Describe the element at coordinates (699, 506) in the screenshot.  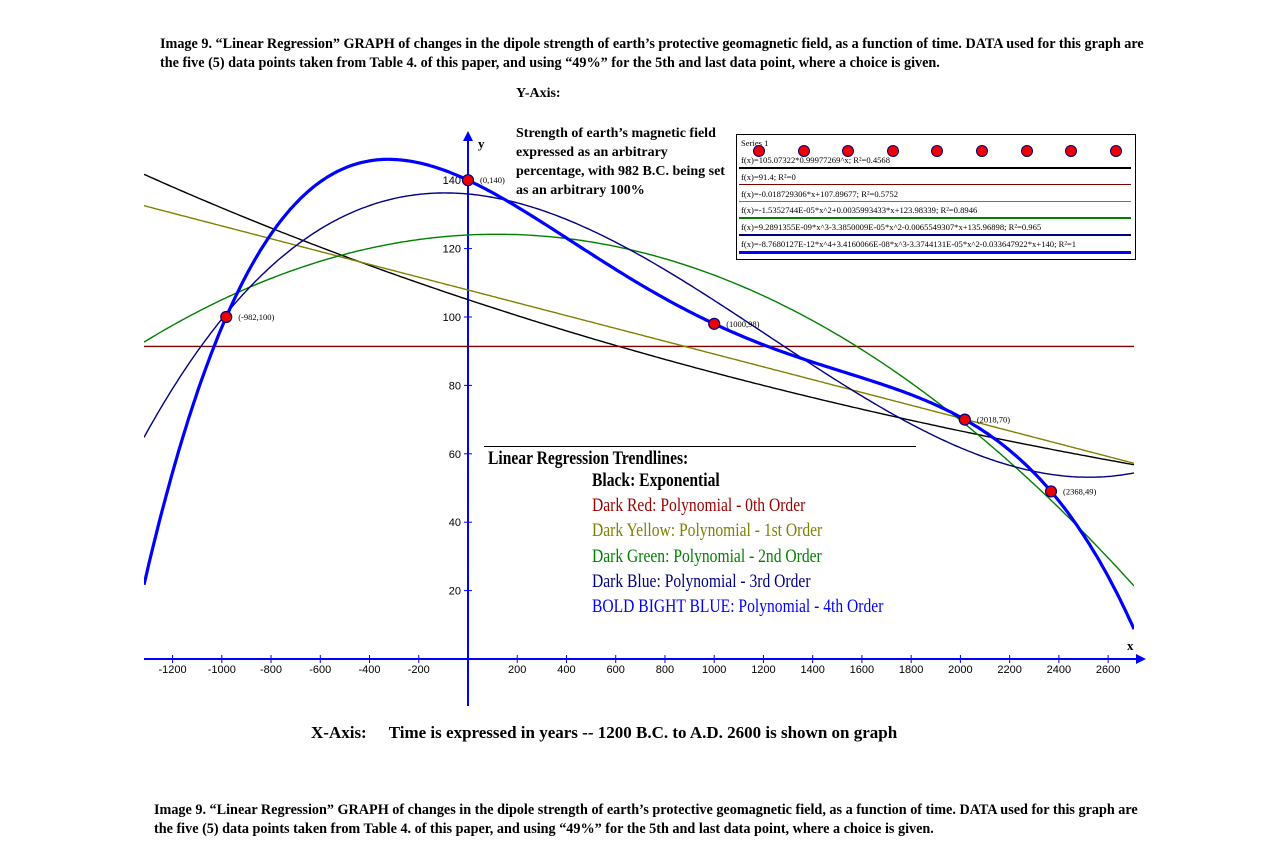
I see `trendline-description: Dark Red: Polynomial - 0th Order` at that location.